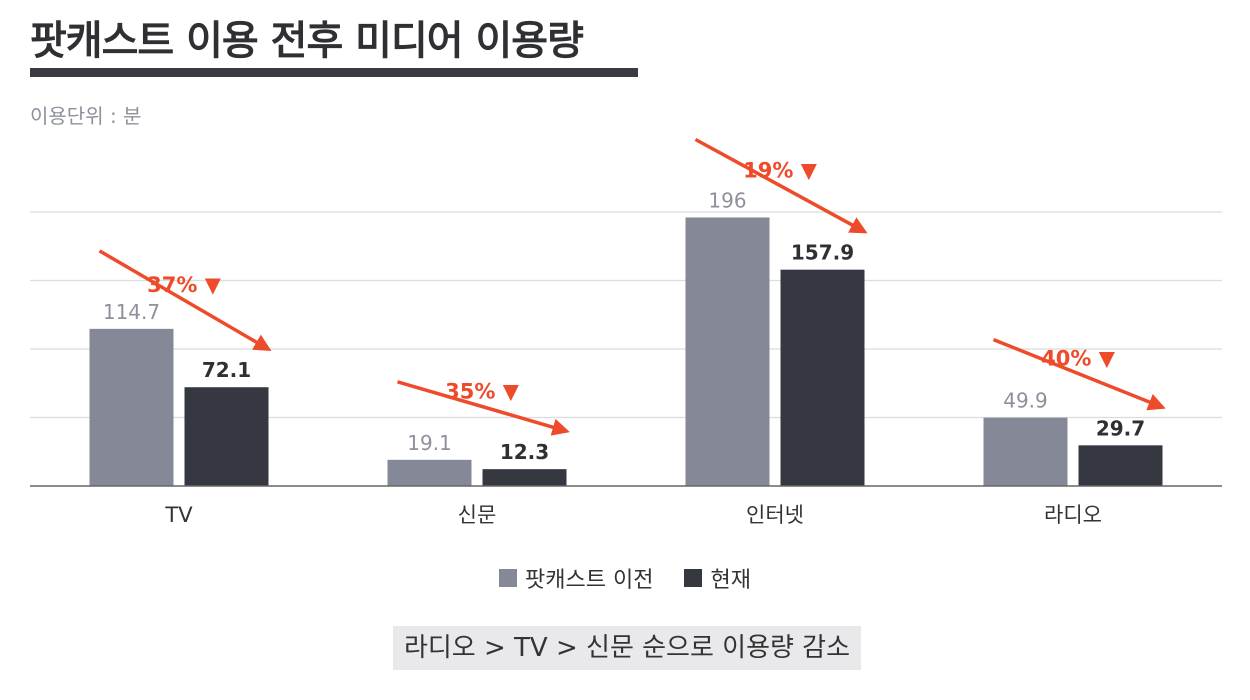 This screenshot has width=1250, height=700. I want to click on legend-label-after: 현재, so click(730, 580).